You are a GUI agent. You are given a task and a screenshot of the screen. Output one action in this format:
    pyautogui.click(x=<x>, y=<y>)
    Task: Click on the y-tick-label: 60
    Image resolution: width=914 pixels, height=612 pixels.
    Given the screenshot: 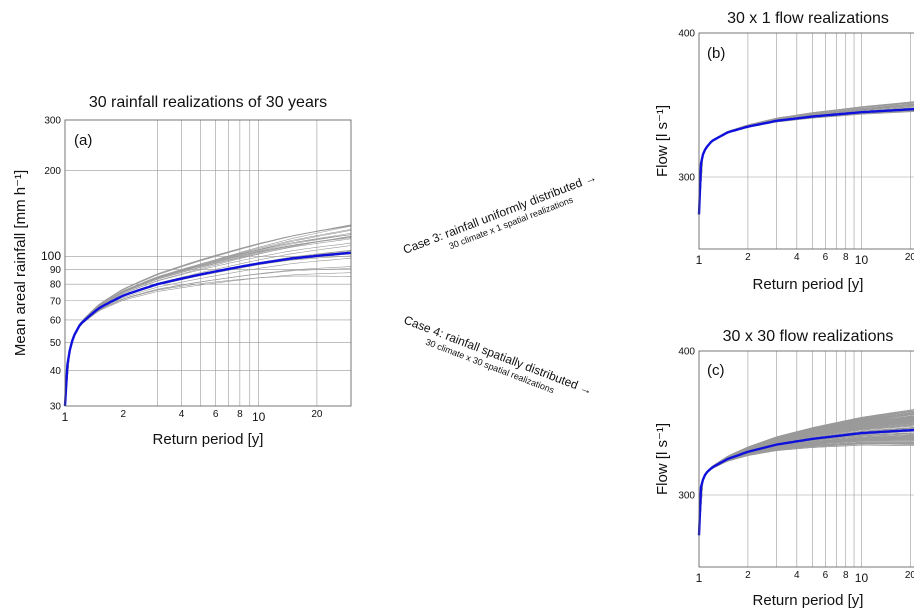 What is the action you would take?
    pyautogui.click(x=56, y=320)
    